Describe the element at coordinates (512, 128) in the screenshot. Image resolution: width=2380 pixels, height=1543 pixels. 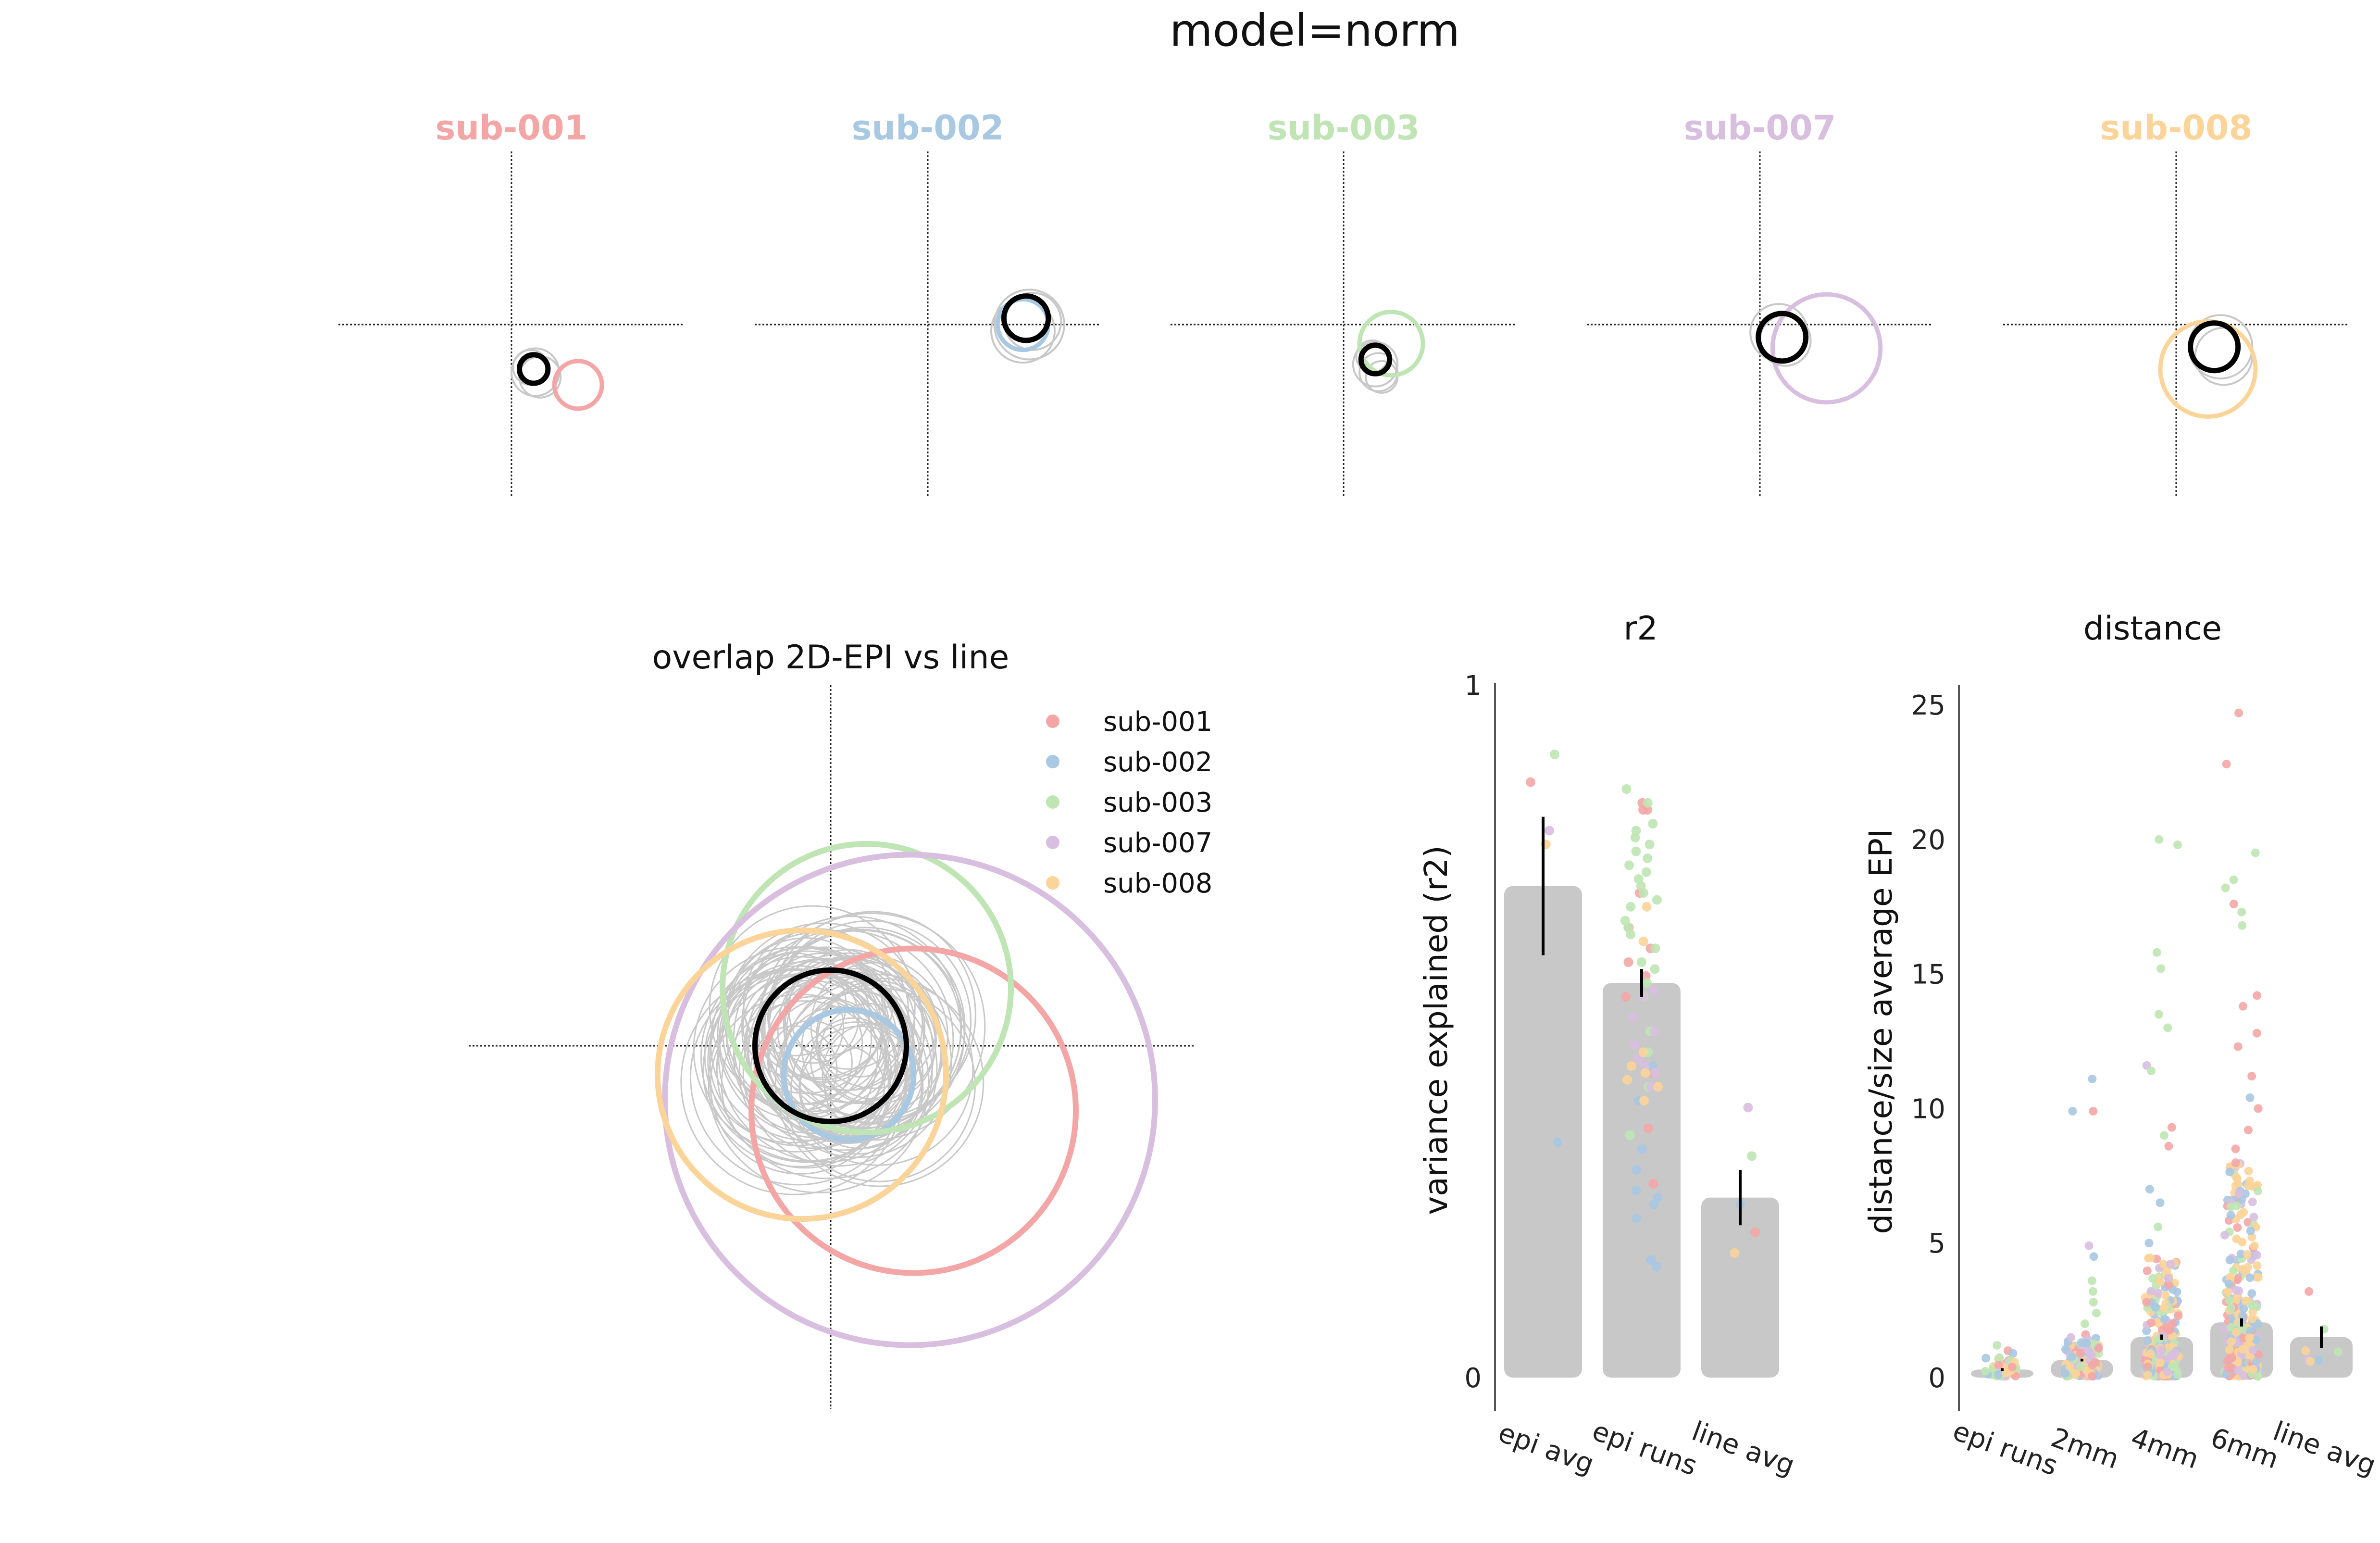
I see `subject-panel-title: sub-001` at that location.